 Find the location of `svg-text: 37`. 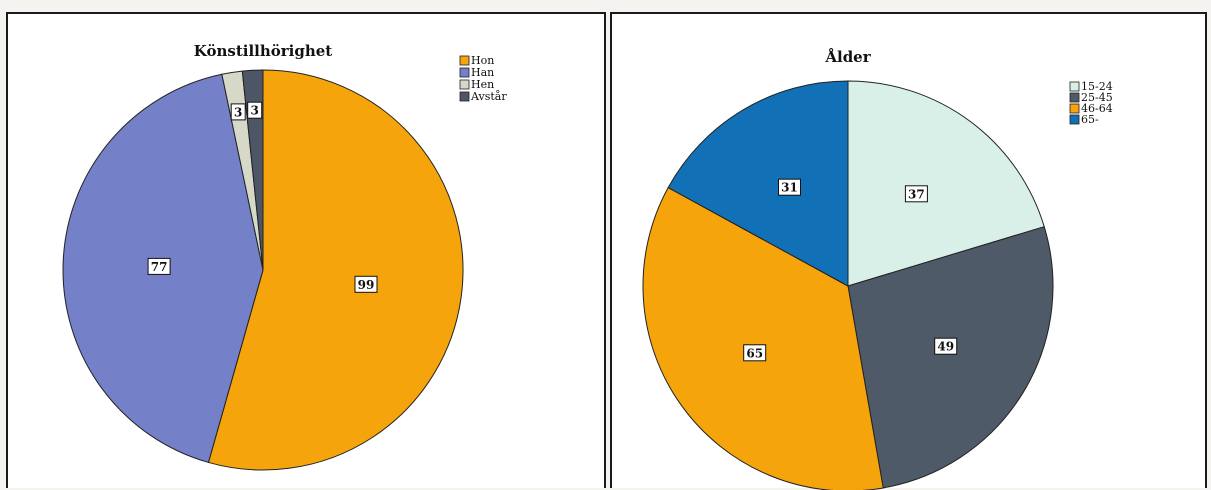

svg-text: 37 is located at coordinates (916, 194).